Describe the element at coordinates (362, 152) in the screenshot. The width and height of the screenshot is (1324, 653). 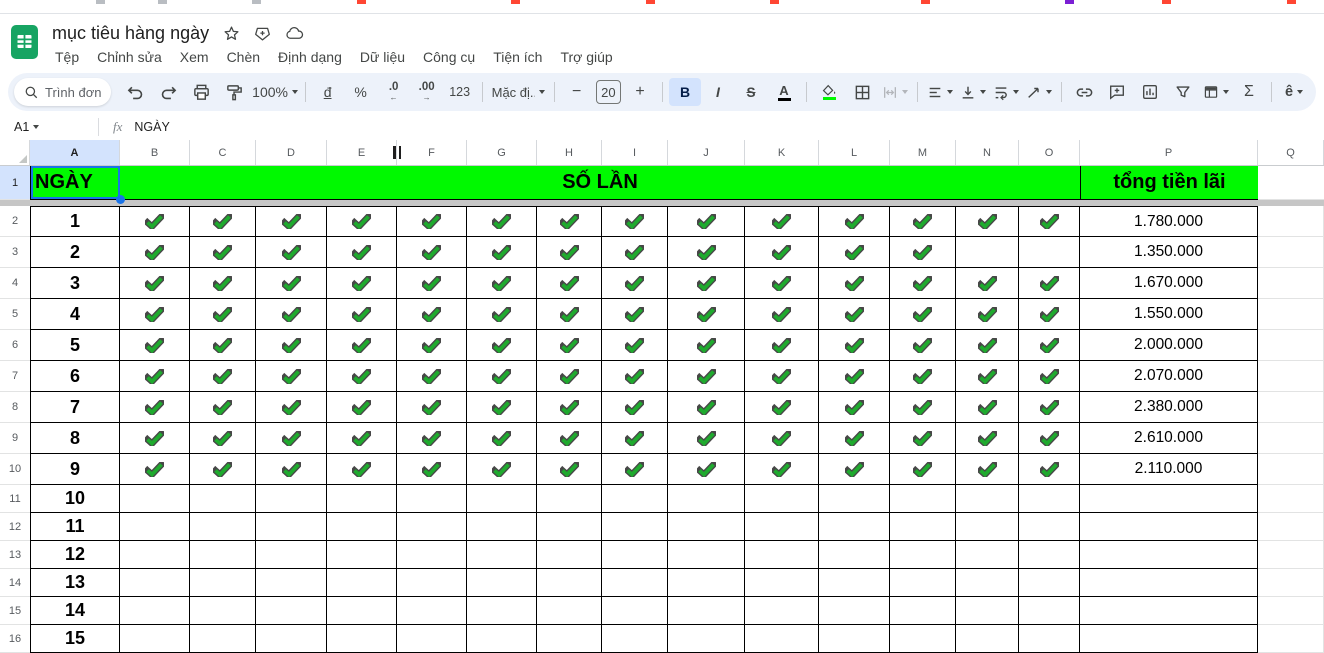
I see `column-header-E: E` at that location.